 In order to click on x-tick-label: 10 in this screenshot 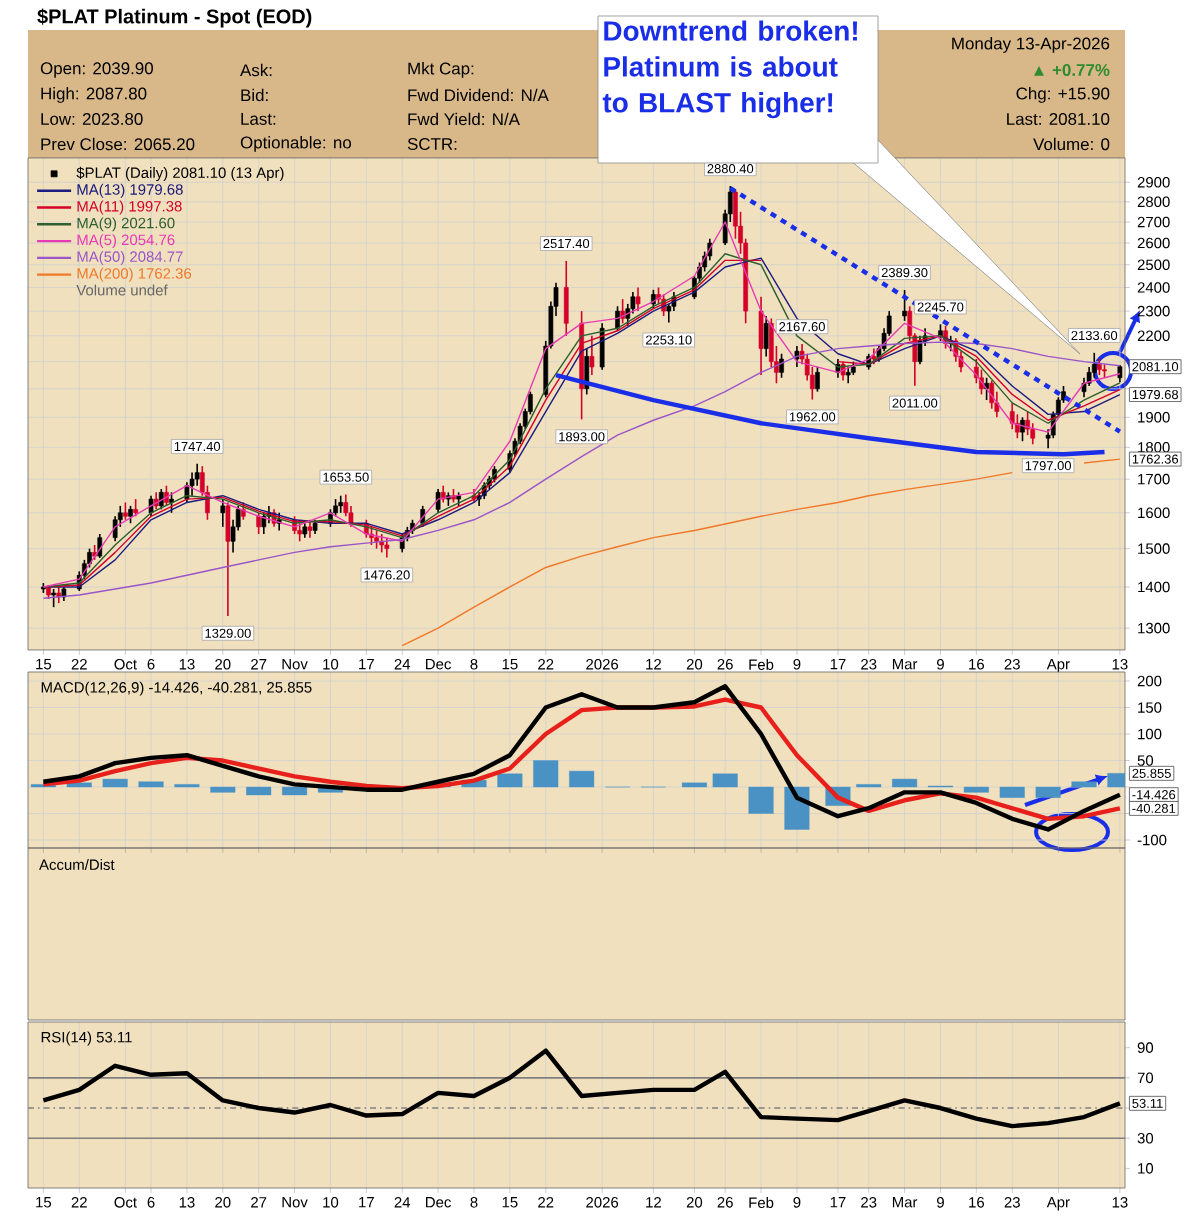, I will do `click(331, 1202)`.